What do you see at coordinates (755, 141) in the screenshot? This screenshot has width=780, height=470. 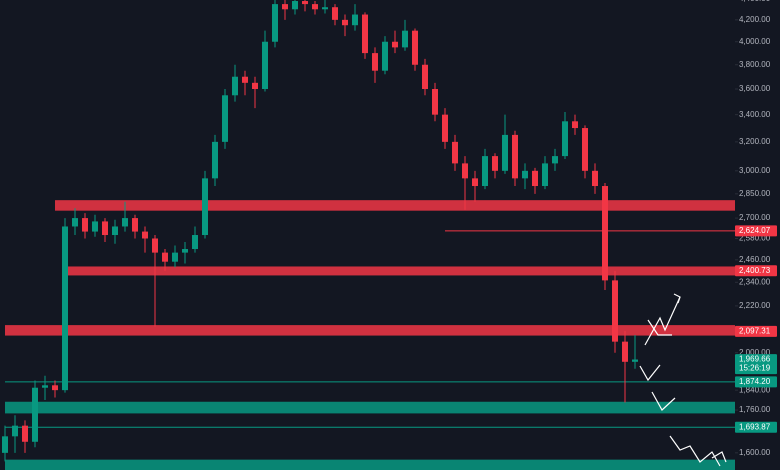 I see `y-tick-label: 3,200.00` at bounding box center [755, 141].